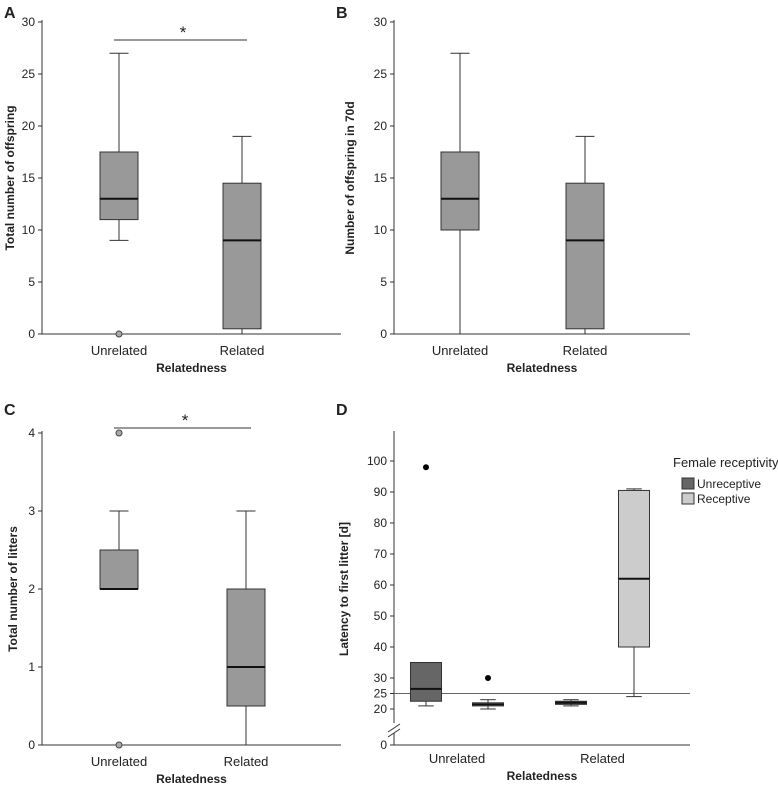  Describe the element at coordinates (10, 410) in the screenshot. I see `panel-letter: C` at that location.